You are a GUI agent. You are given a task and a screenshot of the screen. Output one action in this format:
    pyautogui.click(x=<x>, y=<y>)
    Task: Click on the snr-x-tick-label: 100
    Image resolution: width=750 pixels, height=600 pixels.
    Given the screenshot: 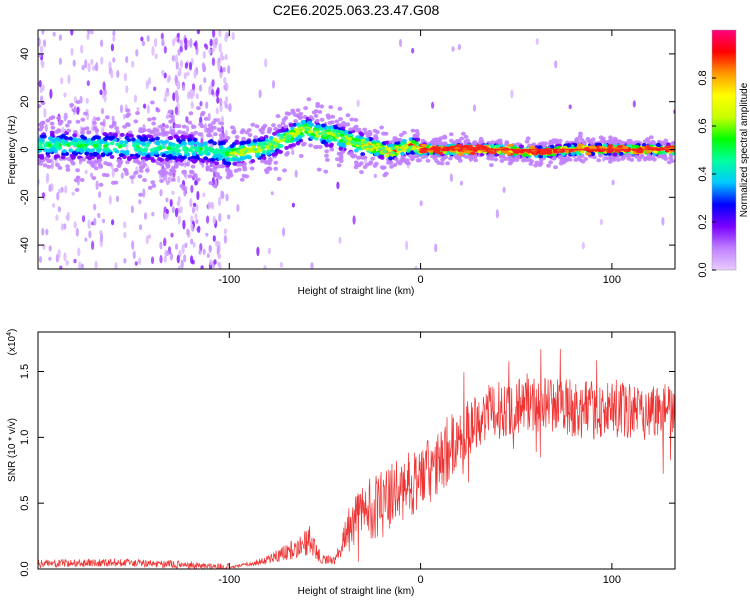 What is the action you would take?
    pyautogui.click(x=612, y=580)
    